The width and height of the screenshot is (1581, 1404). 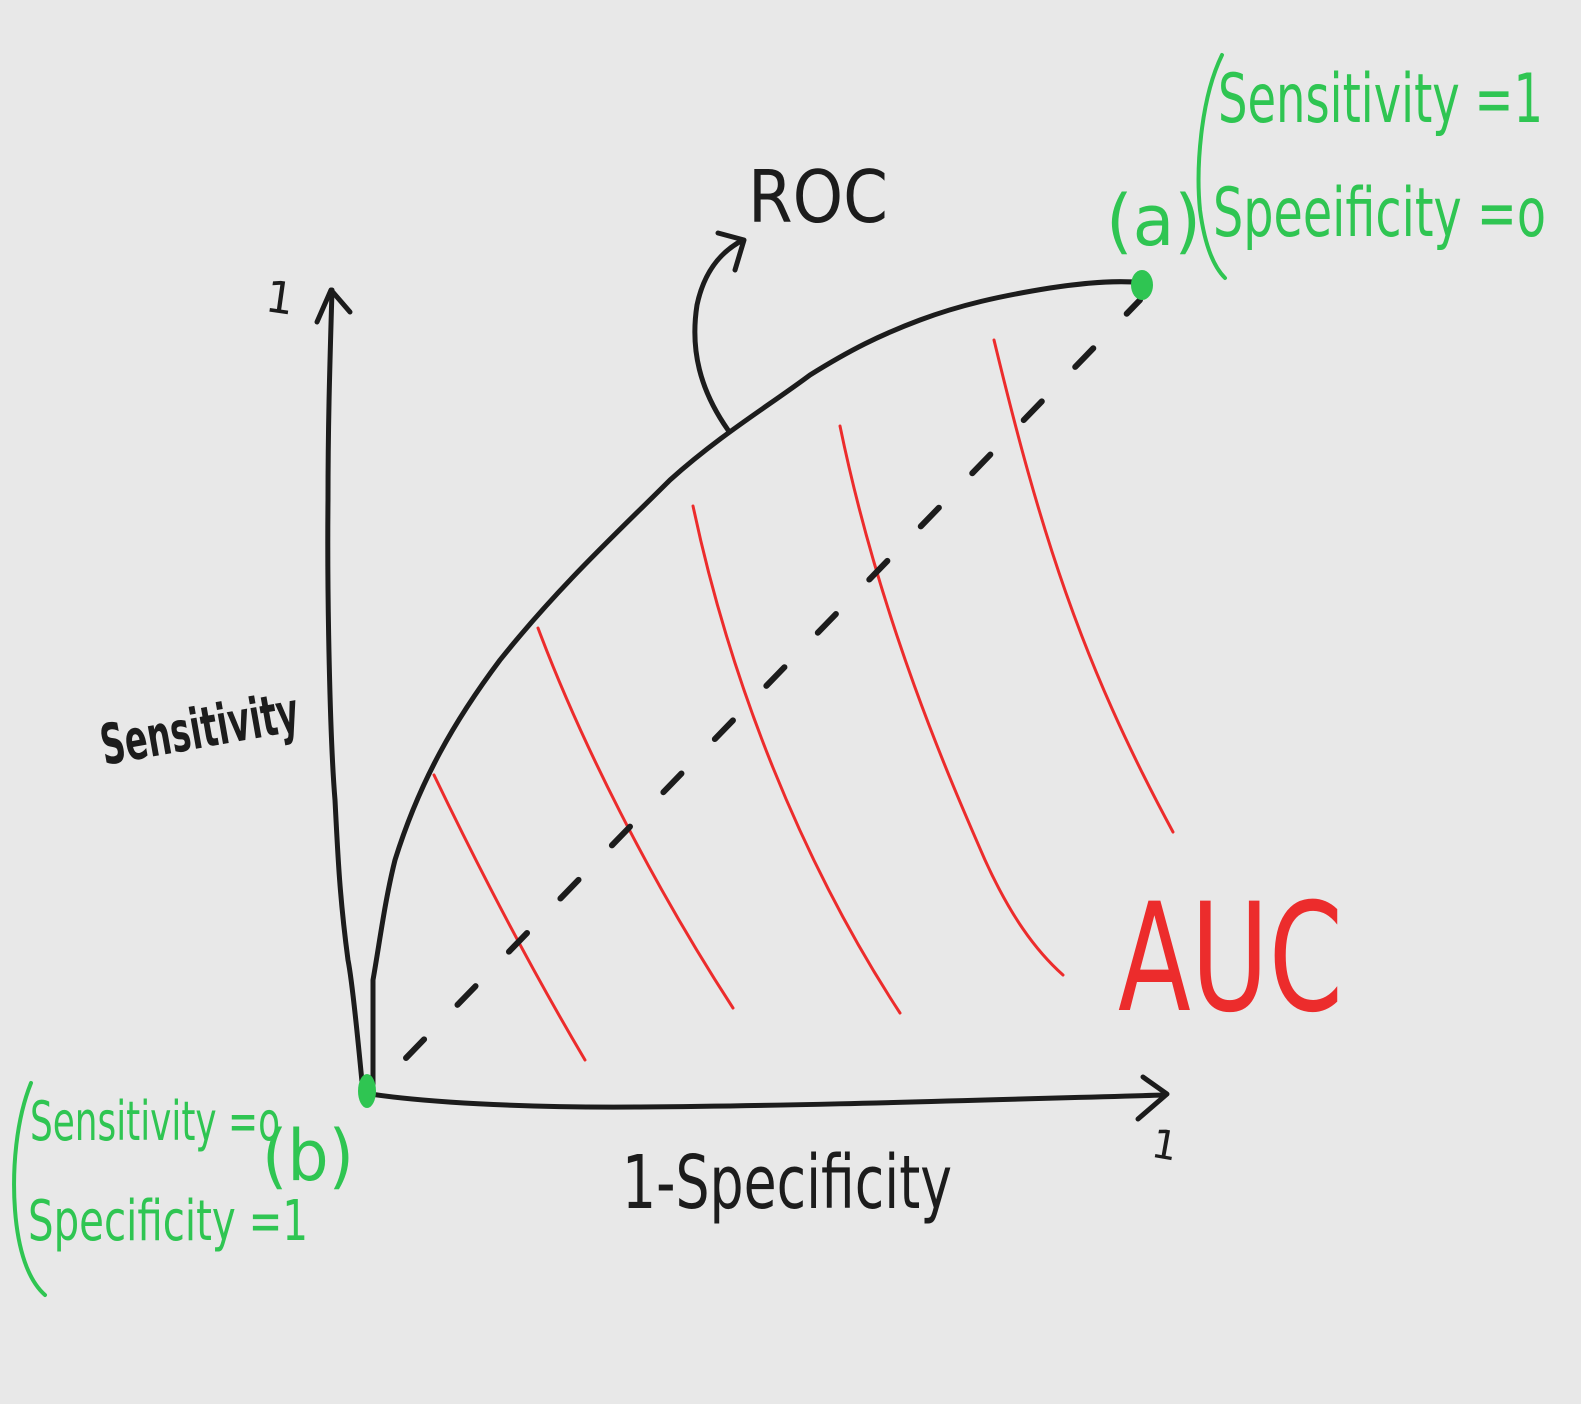 What do you see at coordinates (1380, 99) in the screenshot?
I see `point-a-sensitivity-note: Sensitivity =1` at bounding box center [1380, 99].